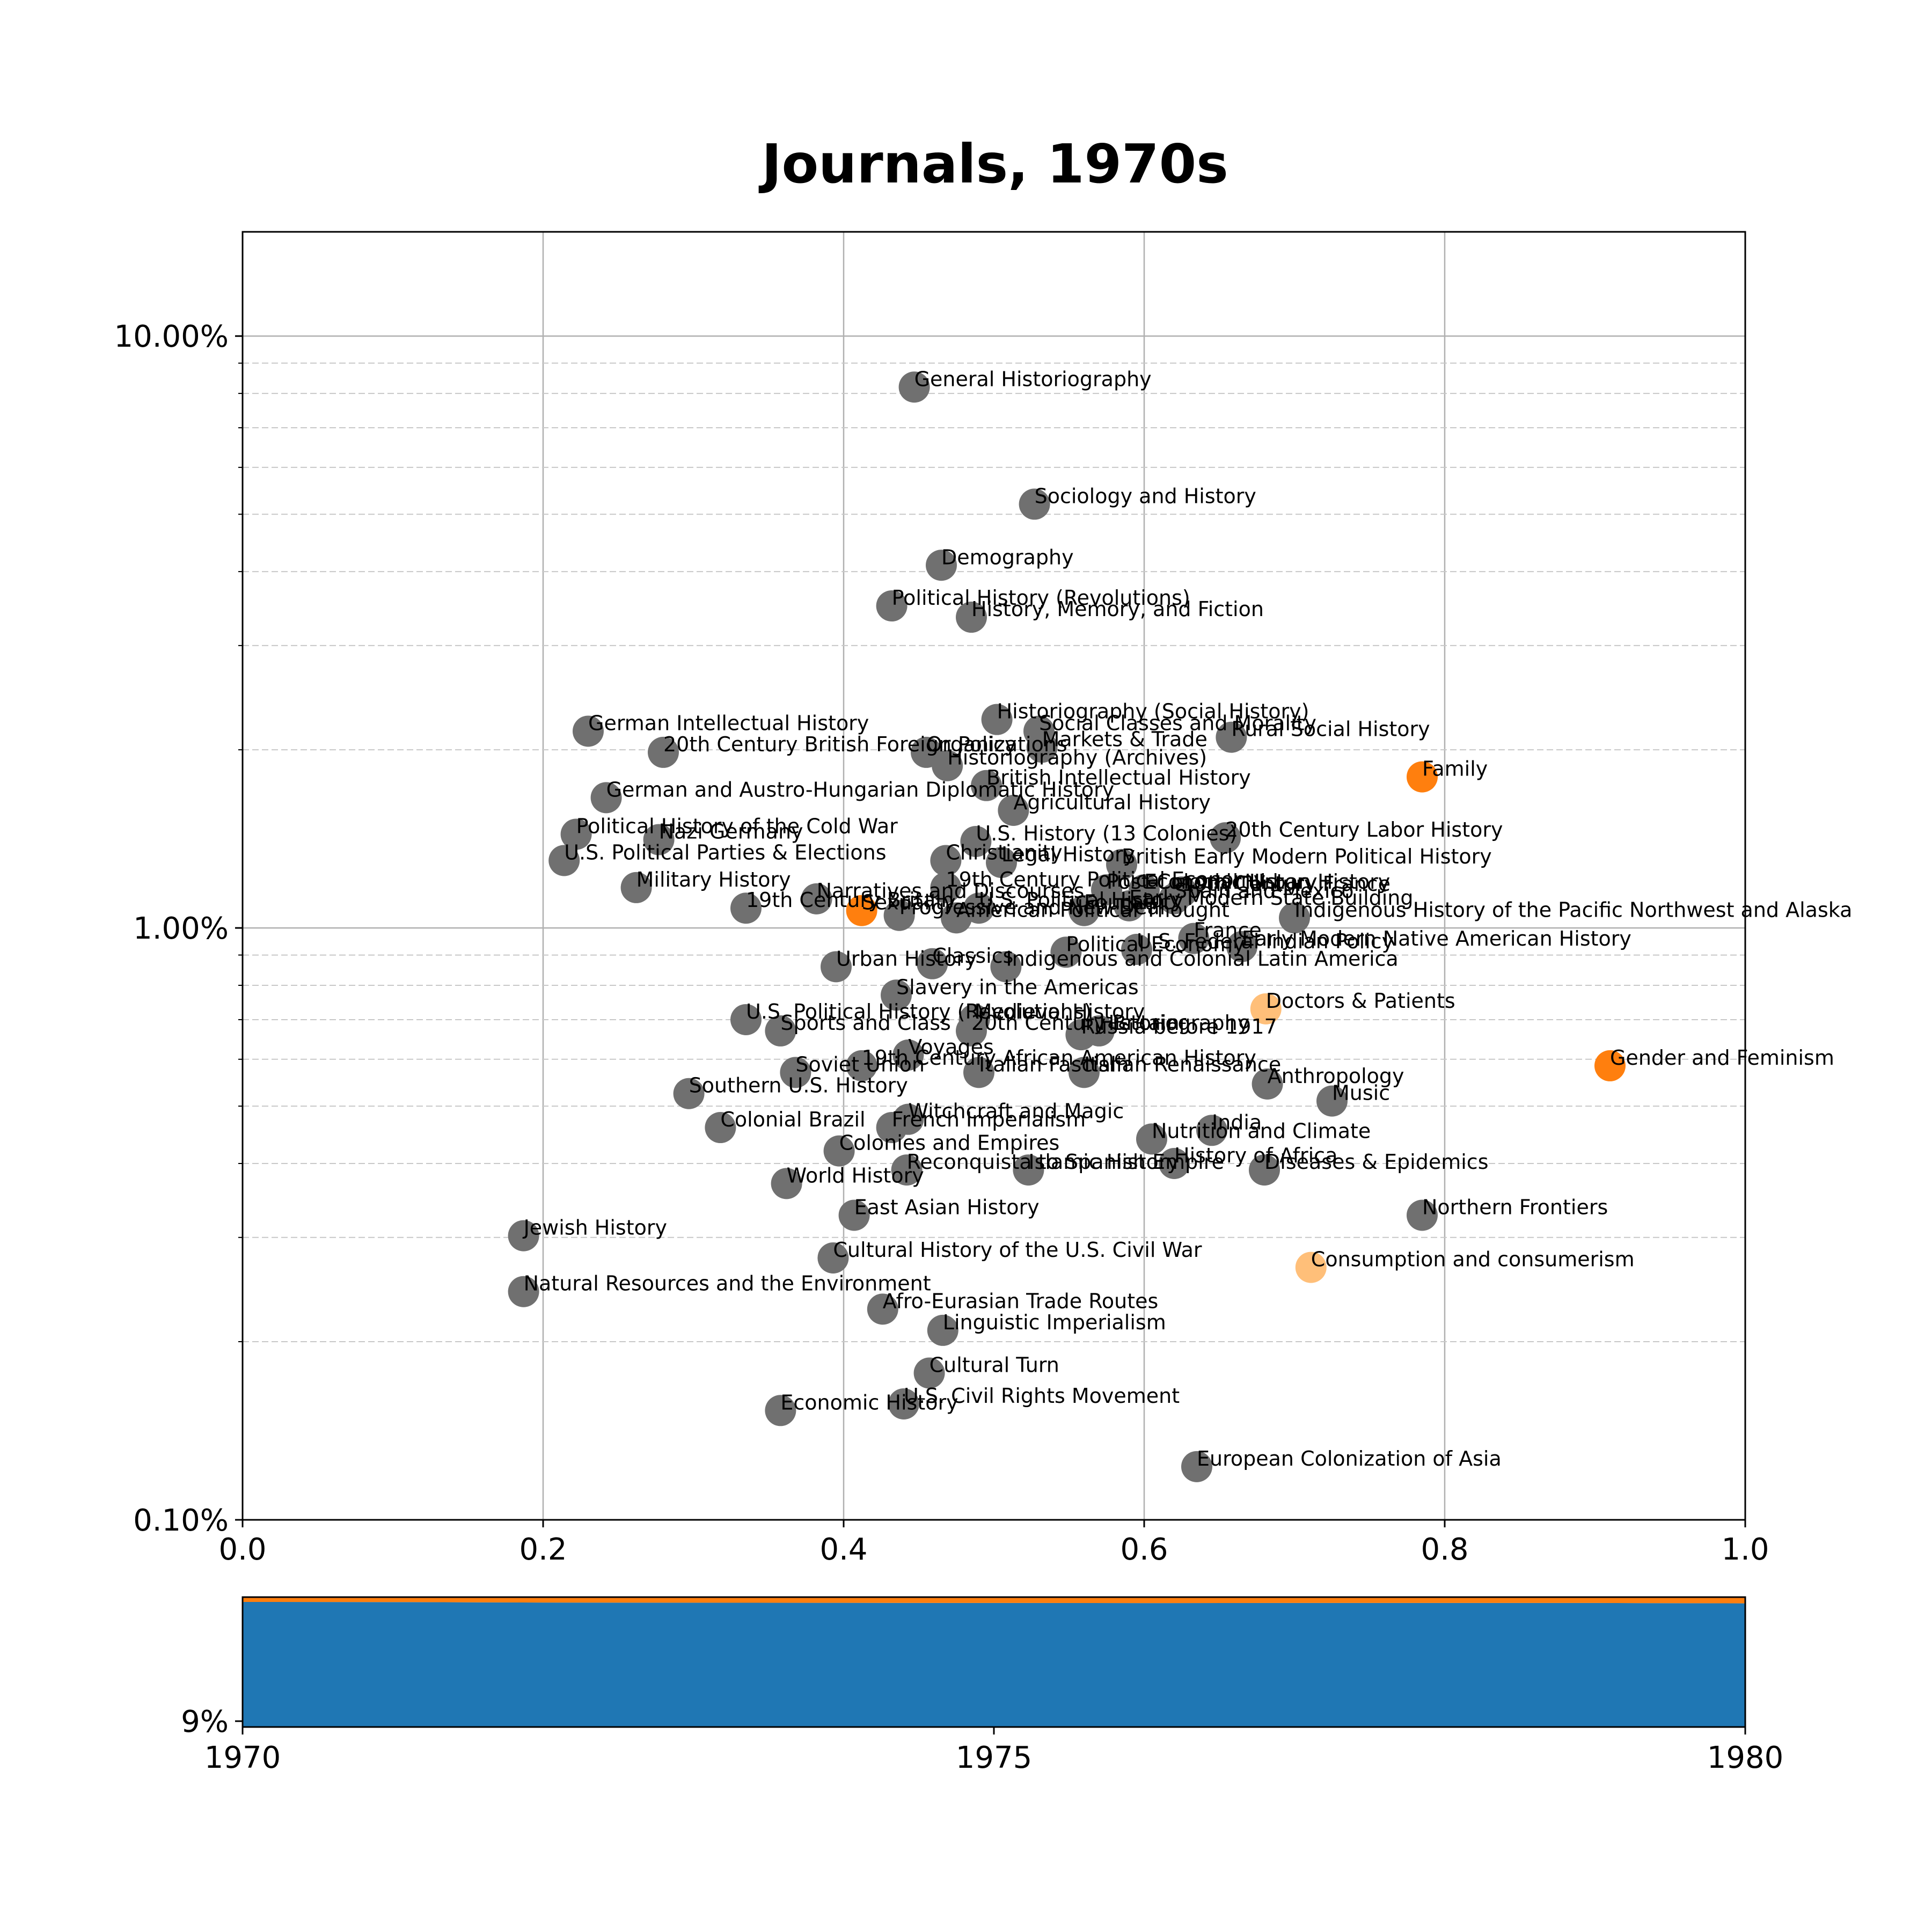  I want to click on point-label: French Imperialism, so click(989, 1119).